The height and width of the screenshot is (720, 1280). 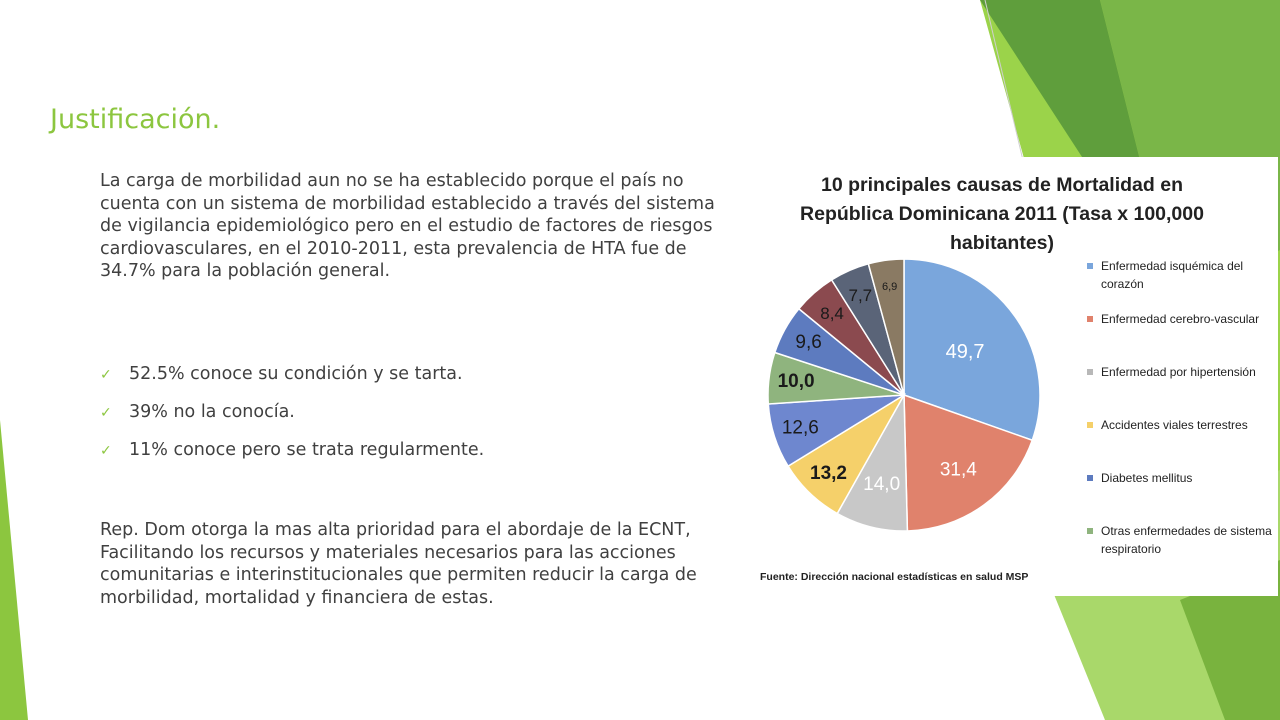 I want to click on pie-slice-label: 7,7, so click(x=861, y=295).